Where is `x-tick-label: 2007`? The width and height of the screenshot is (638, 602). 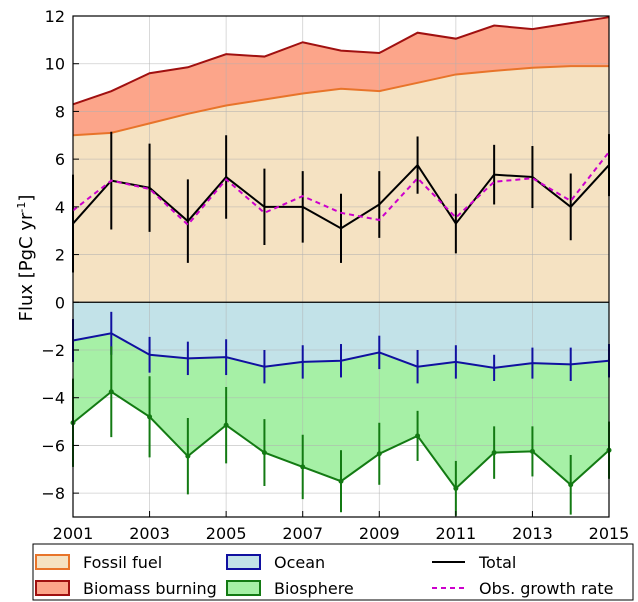 x-tick-label: 2007 is located at coordinates (302, 533).